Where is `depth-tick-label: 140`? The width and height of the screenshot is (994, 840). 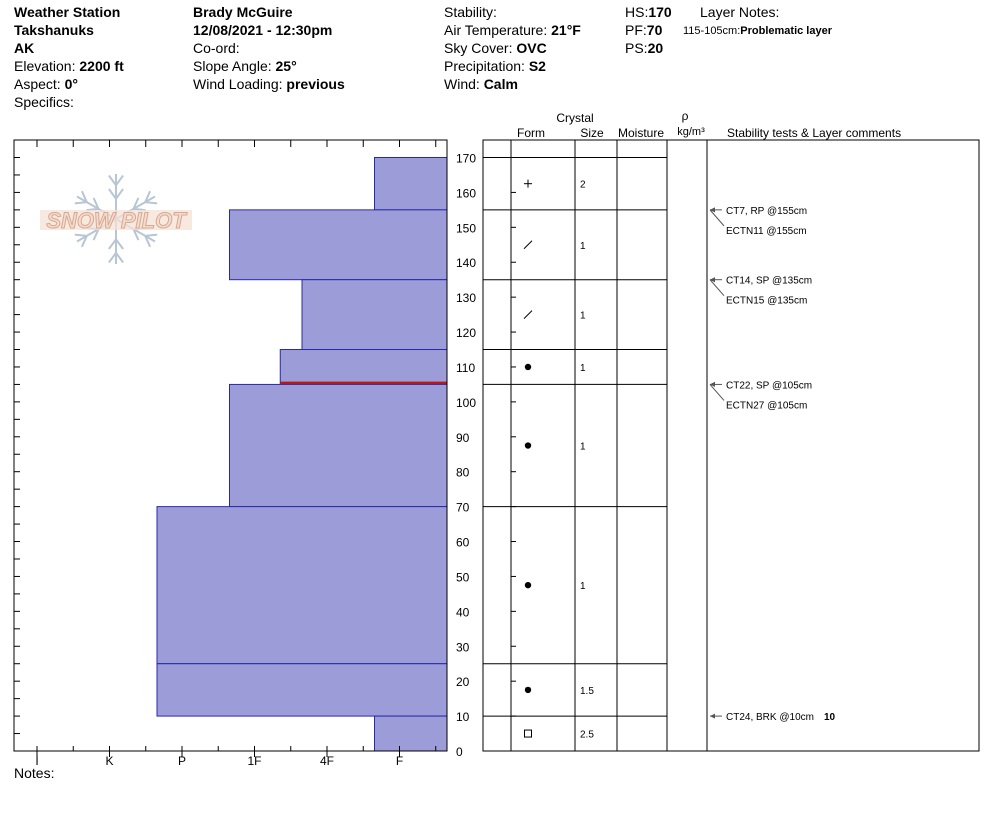 depth-tick-label: 140 is located at coordinates (466, 263).